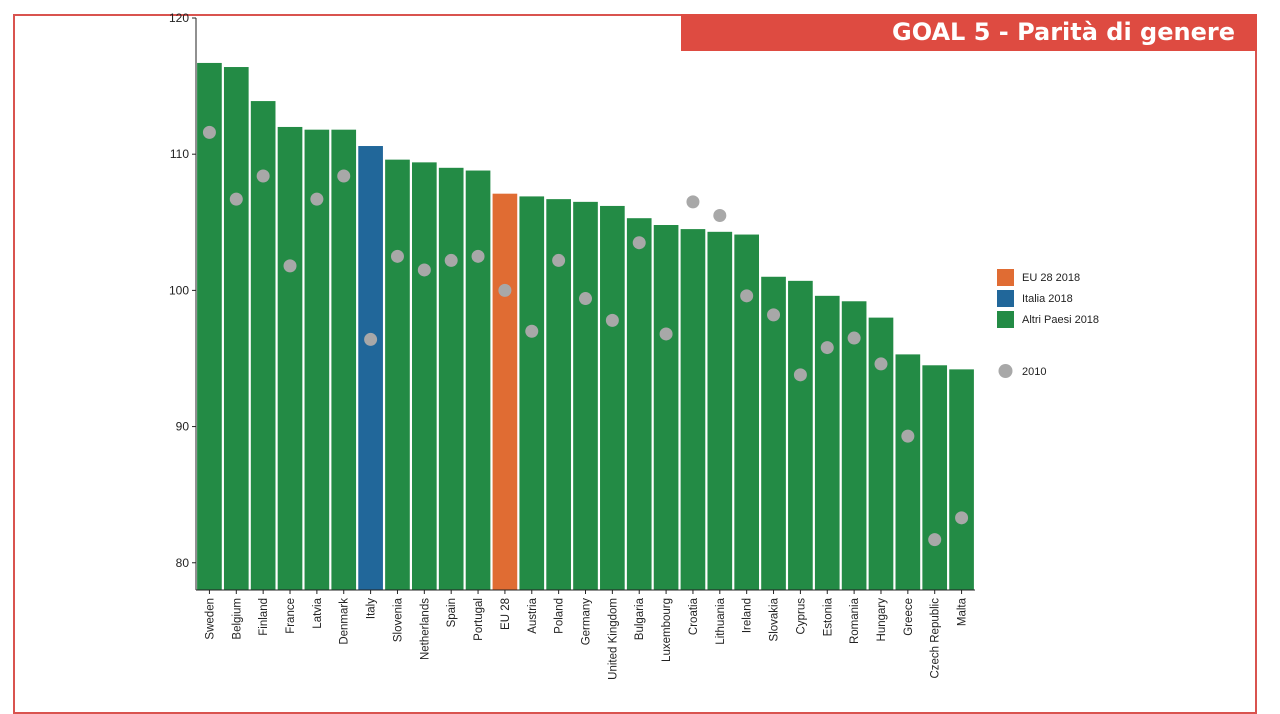  Describe the element at coordinates (773, 433) in the screenshot. I see `bar-slovakia` at that location.